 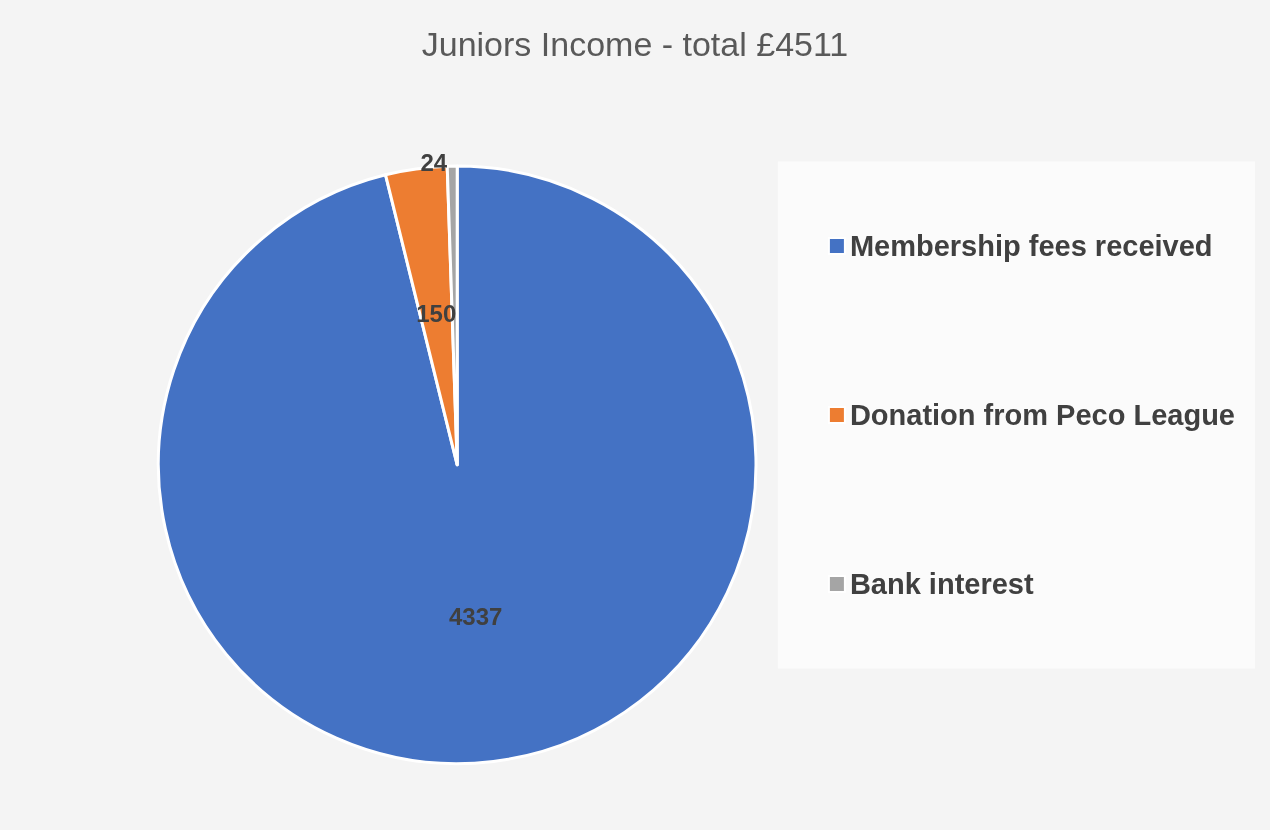 What do you see at coordinates (941, 584) in the screenshot?
I see `legend-label: Bank interest` at bounding box center [941, 584].